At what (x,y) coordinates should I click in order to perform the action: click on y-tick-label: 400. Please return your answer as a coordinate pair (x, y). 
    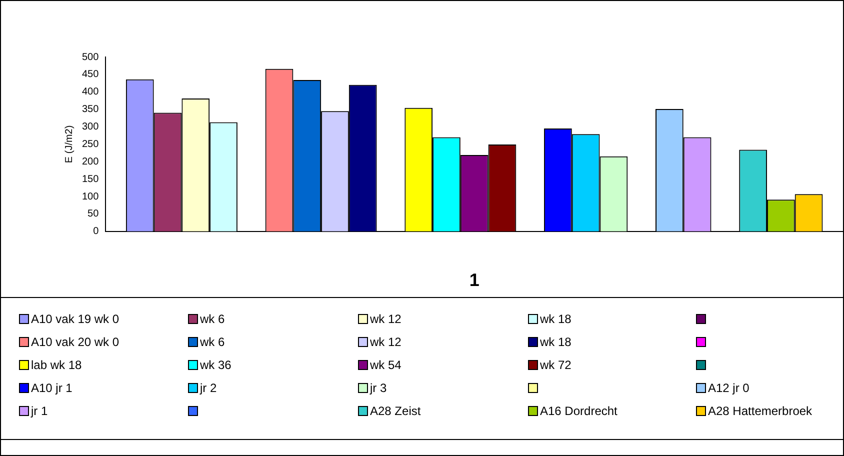
    Looking at the image, I should click on (91, 92).